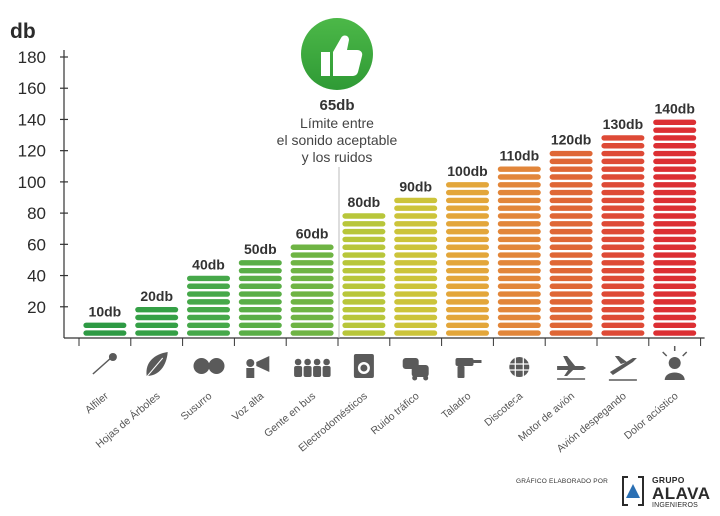  Describe the element at coordinates (456, 405) in the screenshot. I see `x-tick-label: Taladro` at that location.